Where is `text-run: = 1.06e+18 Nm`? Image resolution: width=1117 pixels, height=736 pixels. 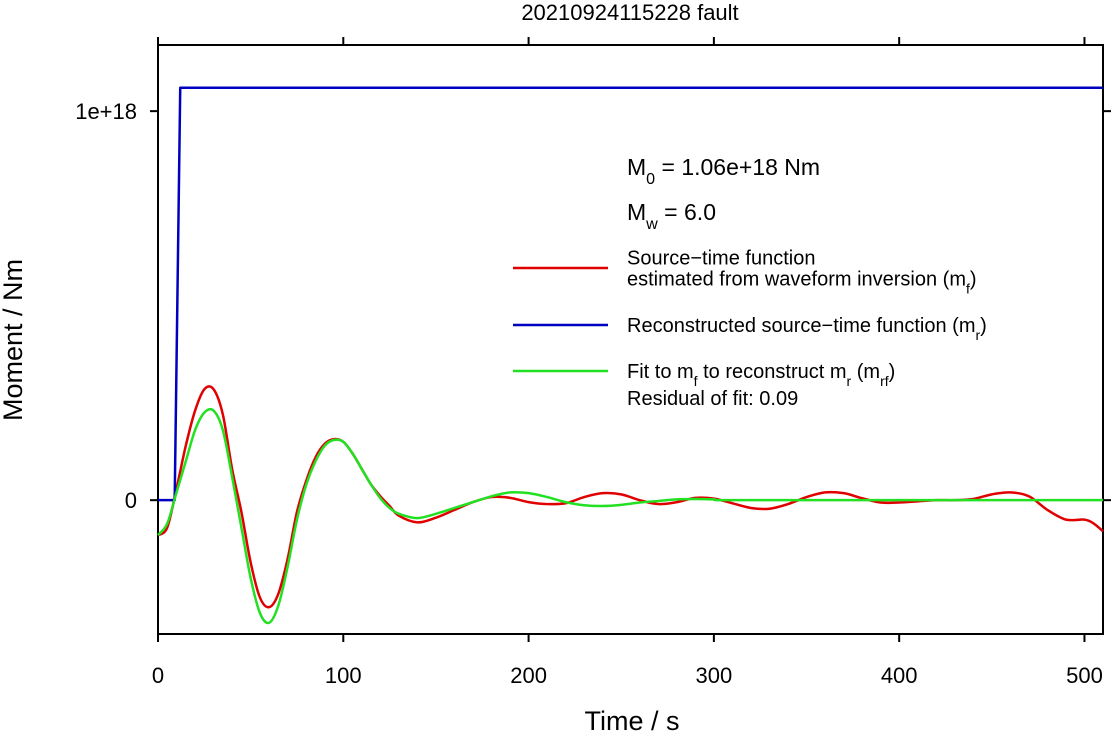 text-run: = 1.06e+18 Nm is located at coordinates (737, 167).